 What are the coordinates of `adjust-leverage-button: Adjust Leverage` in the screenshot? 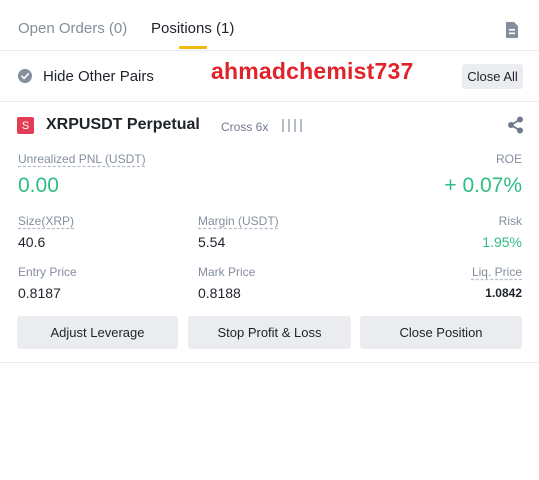 It's located at (97, 332).